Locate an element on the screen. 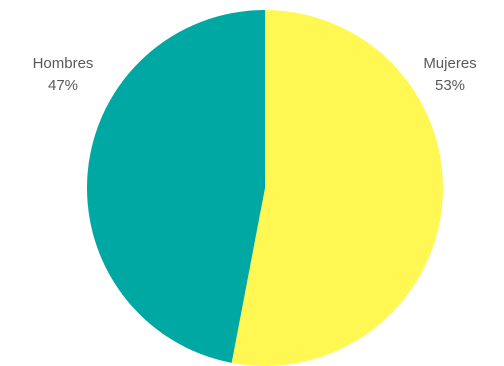 The image size is (504, 366). pie-labels: Mujeres 53% Hombres 47% is located at coordinates (255, 74).